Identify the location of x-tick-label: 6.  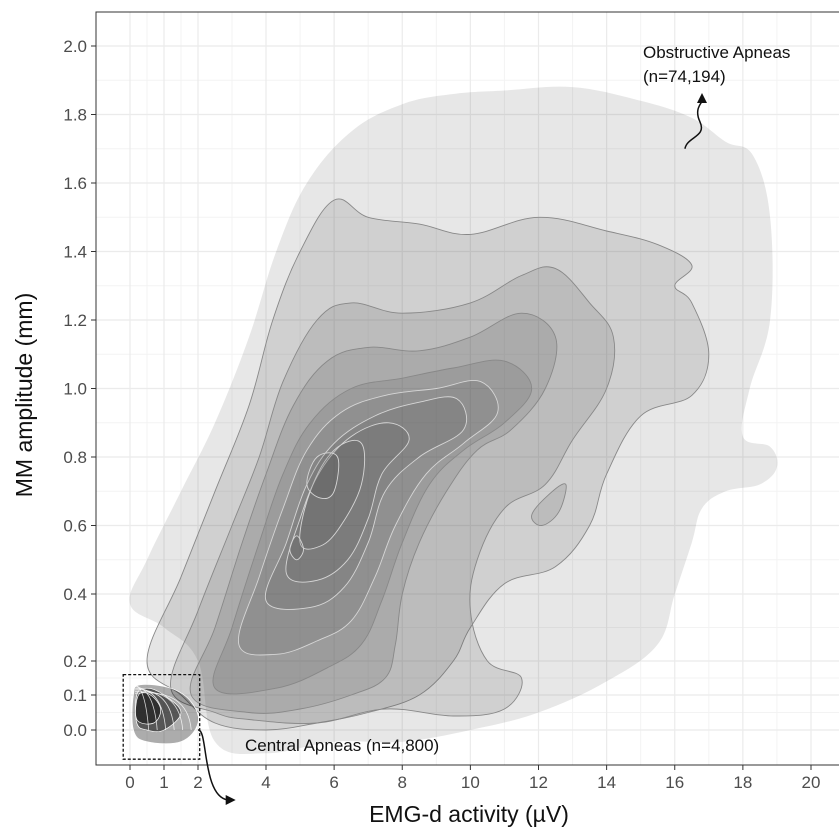
(333, 782).